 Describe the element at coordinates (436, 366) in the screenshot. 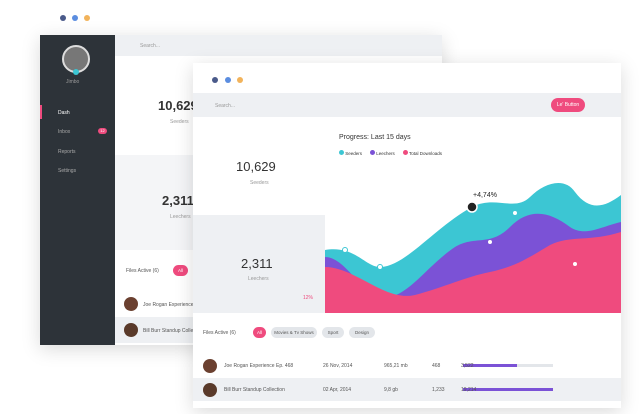

I see `row-seeds: 468` at that location.